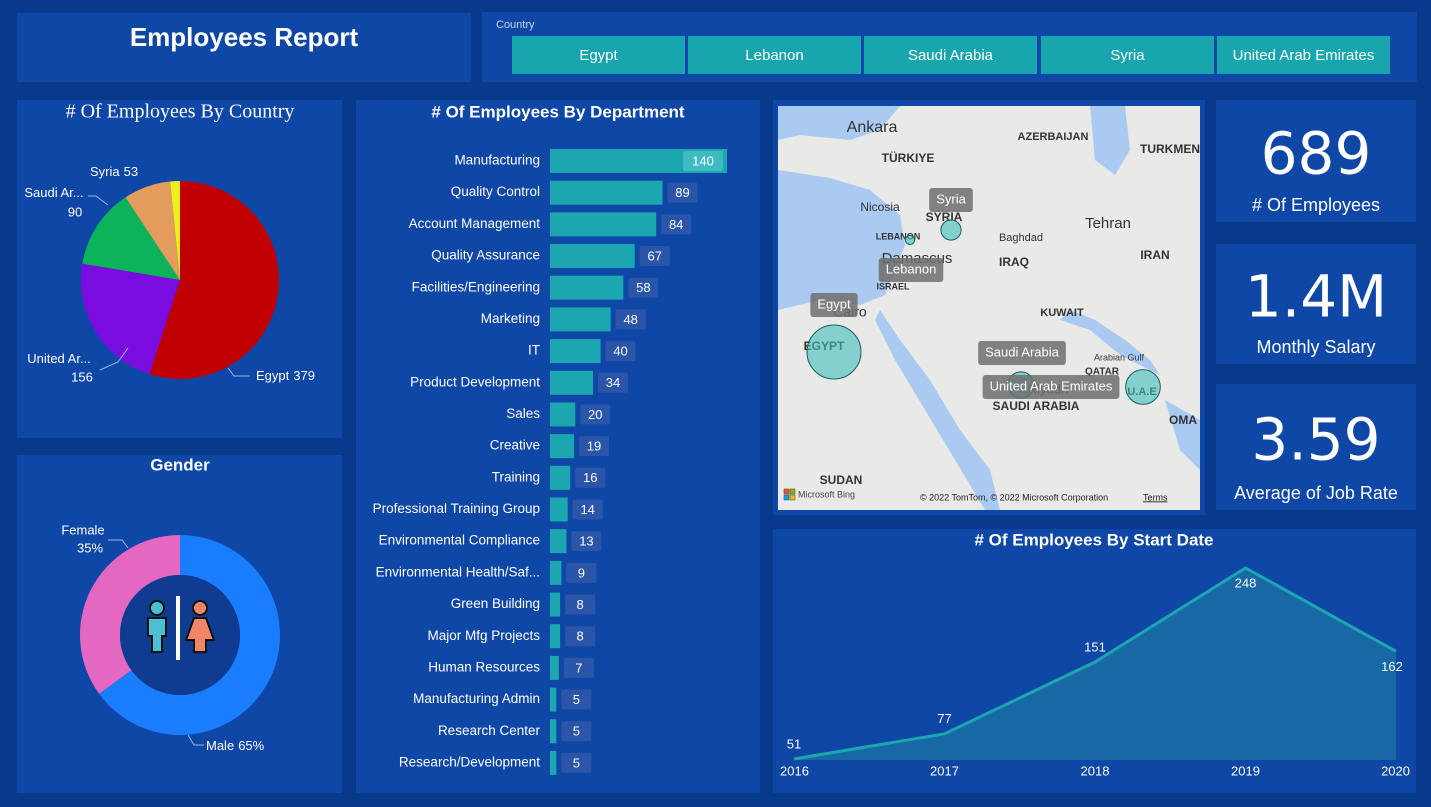 This screenshot has width=1431, height=807. I want to click on x-tick-label: 2018, so click(1095, 770).